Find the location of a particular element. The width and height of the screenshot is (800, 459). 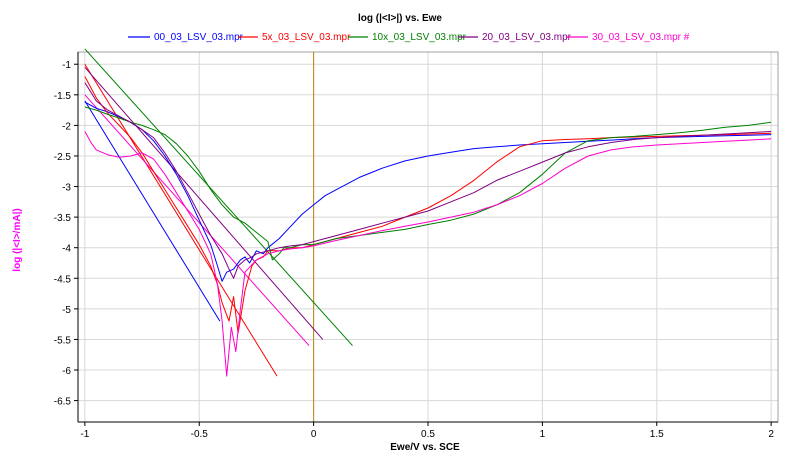

y-tick-label: -6.5 is located at coordinates (63, 402).